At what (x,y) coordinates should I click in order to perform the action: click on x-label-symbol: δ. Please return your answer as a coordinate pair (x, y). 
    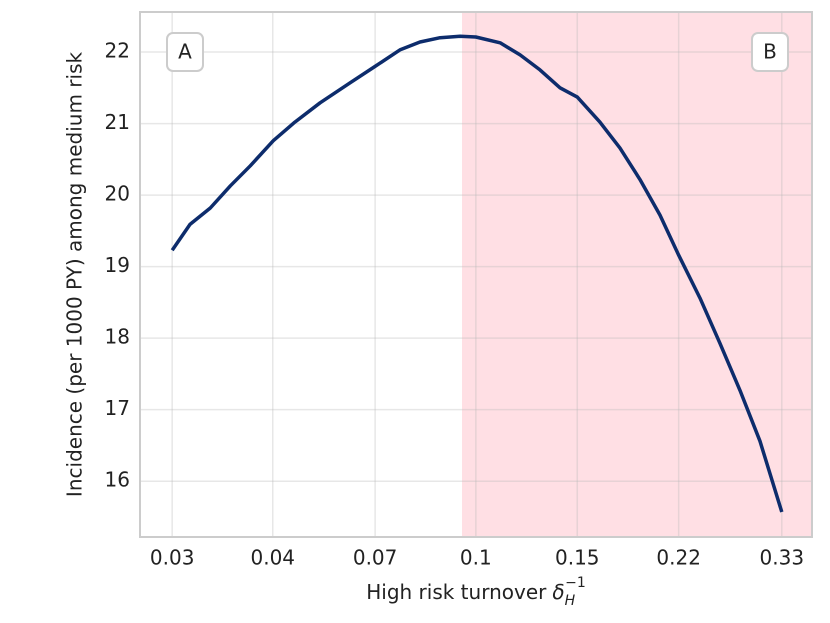
    Looking at the image, I should click on (558, 592).